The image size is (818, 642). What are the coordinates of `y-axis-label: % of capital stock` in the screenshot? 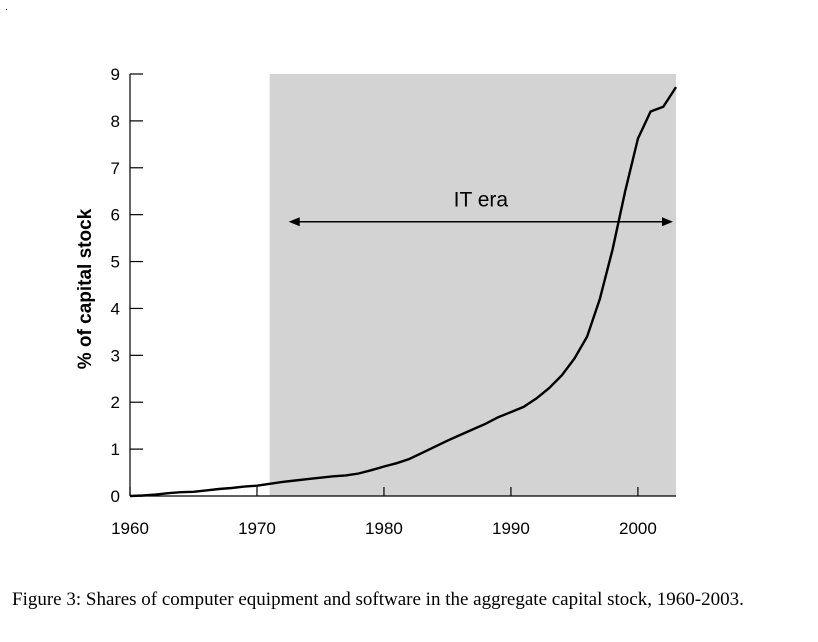 It's located at (85, 288).